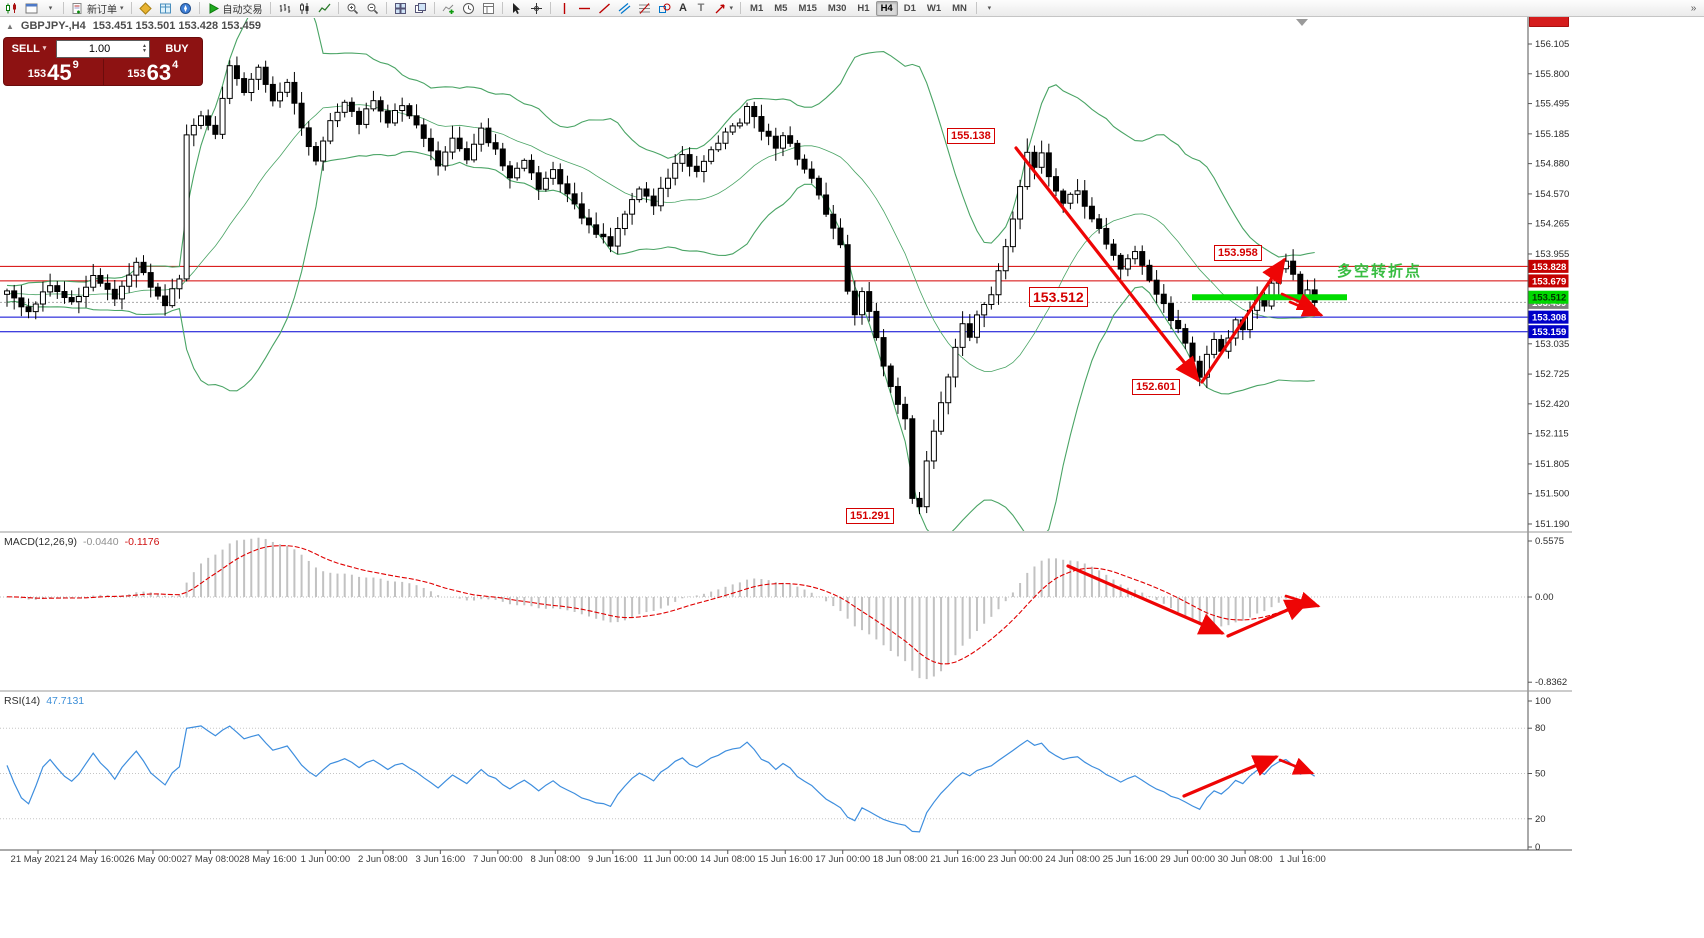 The width and height of the screenshot is (1704, 938). What do you see at coordinates (153, 859) in the screenshot?
I see `svg-text: 26 May 00:00` at bounding box center [153, 859].